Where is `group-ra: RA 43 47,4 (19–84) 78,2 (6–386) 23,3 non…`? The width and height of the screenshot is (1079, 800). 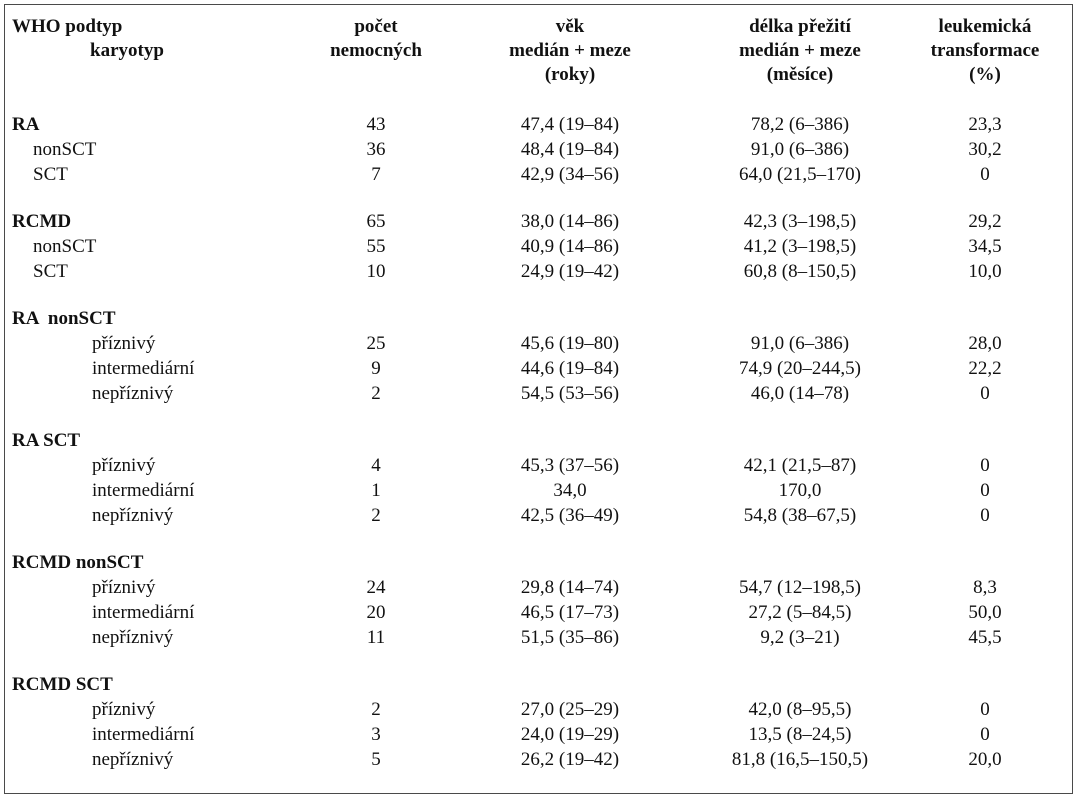 group-ra: RA 43 47,4 (19–84) 78,2 (6–386) 23,3 non… is located at coordinates (539, 149).